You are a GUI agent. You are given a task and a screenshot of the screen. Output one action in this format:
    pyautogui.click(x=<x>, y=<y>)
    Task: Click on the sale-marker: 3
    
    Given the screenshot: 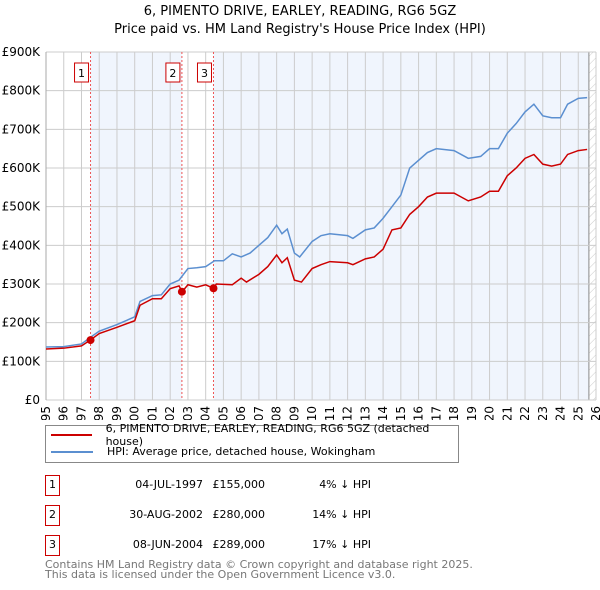 What is the action you would take?
    pyautogui.click(x=52, y=545)
    